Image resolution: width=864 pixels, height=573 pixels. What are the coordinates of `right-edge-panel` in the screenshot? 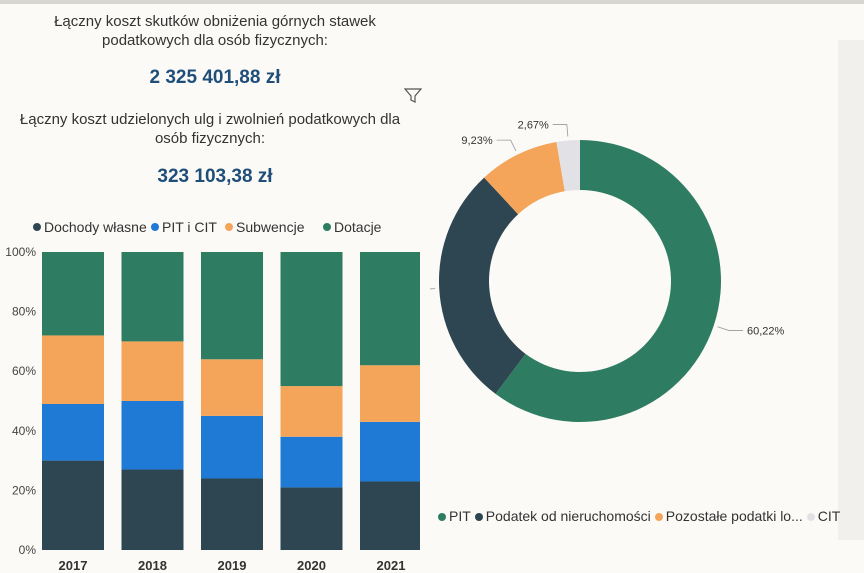 It's located at (851, 290).